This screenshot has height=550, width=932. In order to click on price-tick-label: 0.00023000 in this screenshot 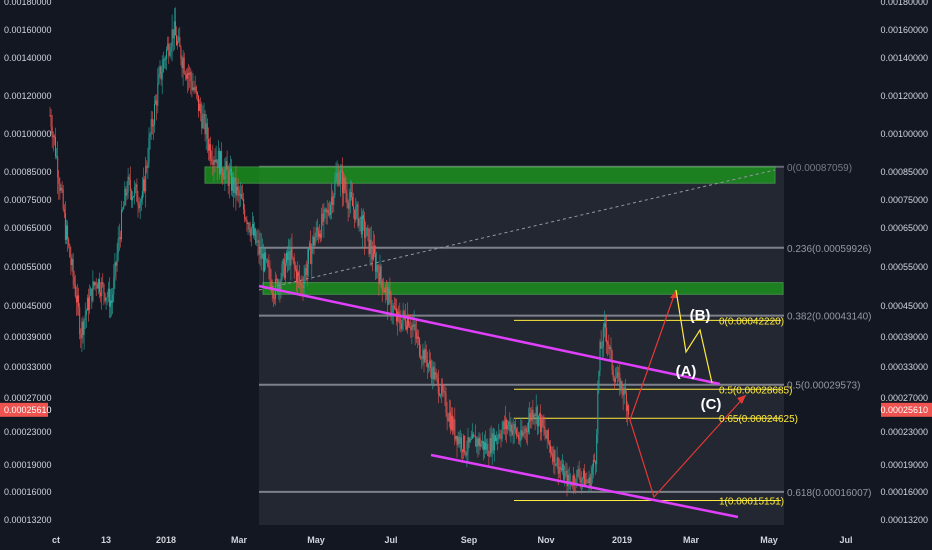, I will do `click(28, 432)`.